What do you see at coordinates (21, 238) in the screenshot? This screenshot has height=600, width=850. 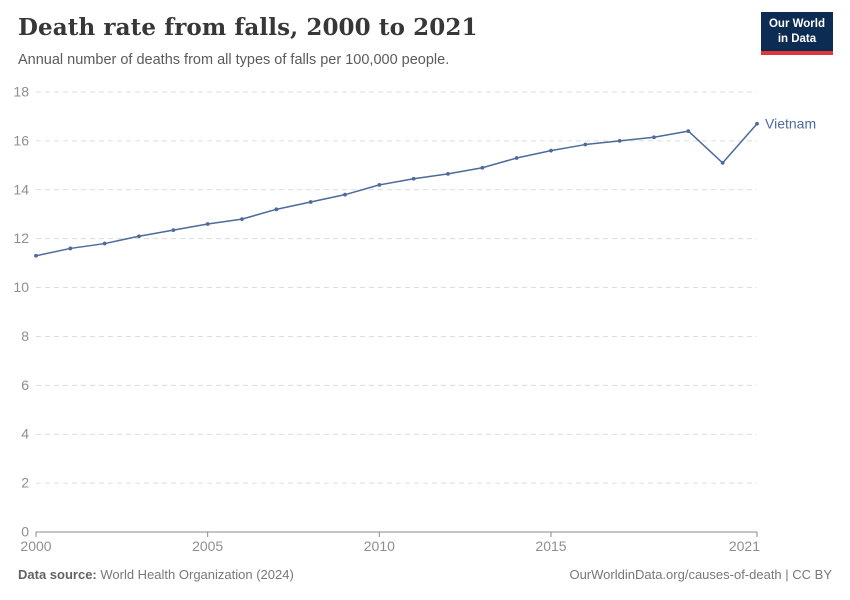 I see `y-axis-tick-label: 12` at bounding box center [21, 238].